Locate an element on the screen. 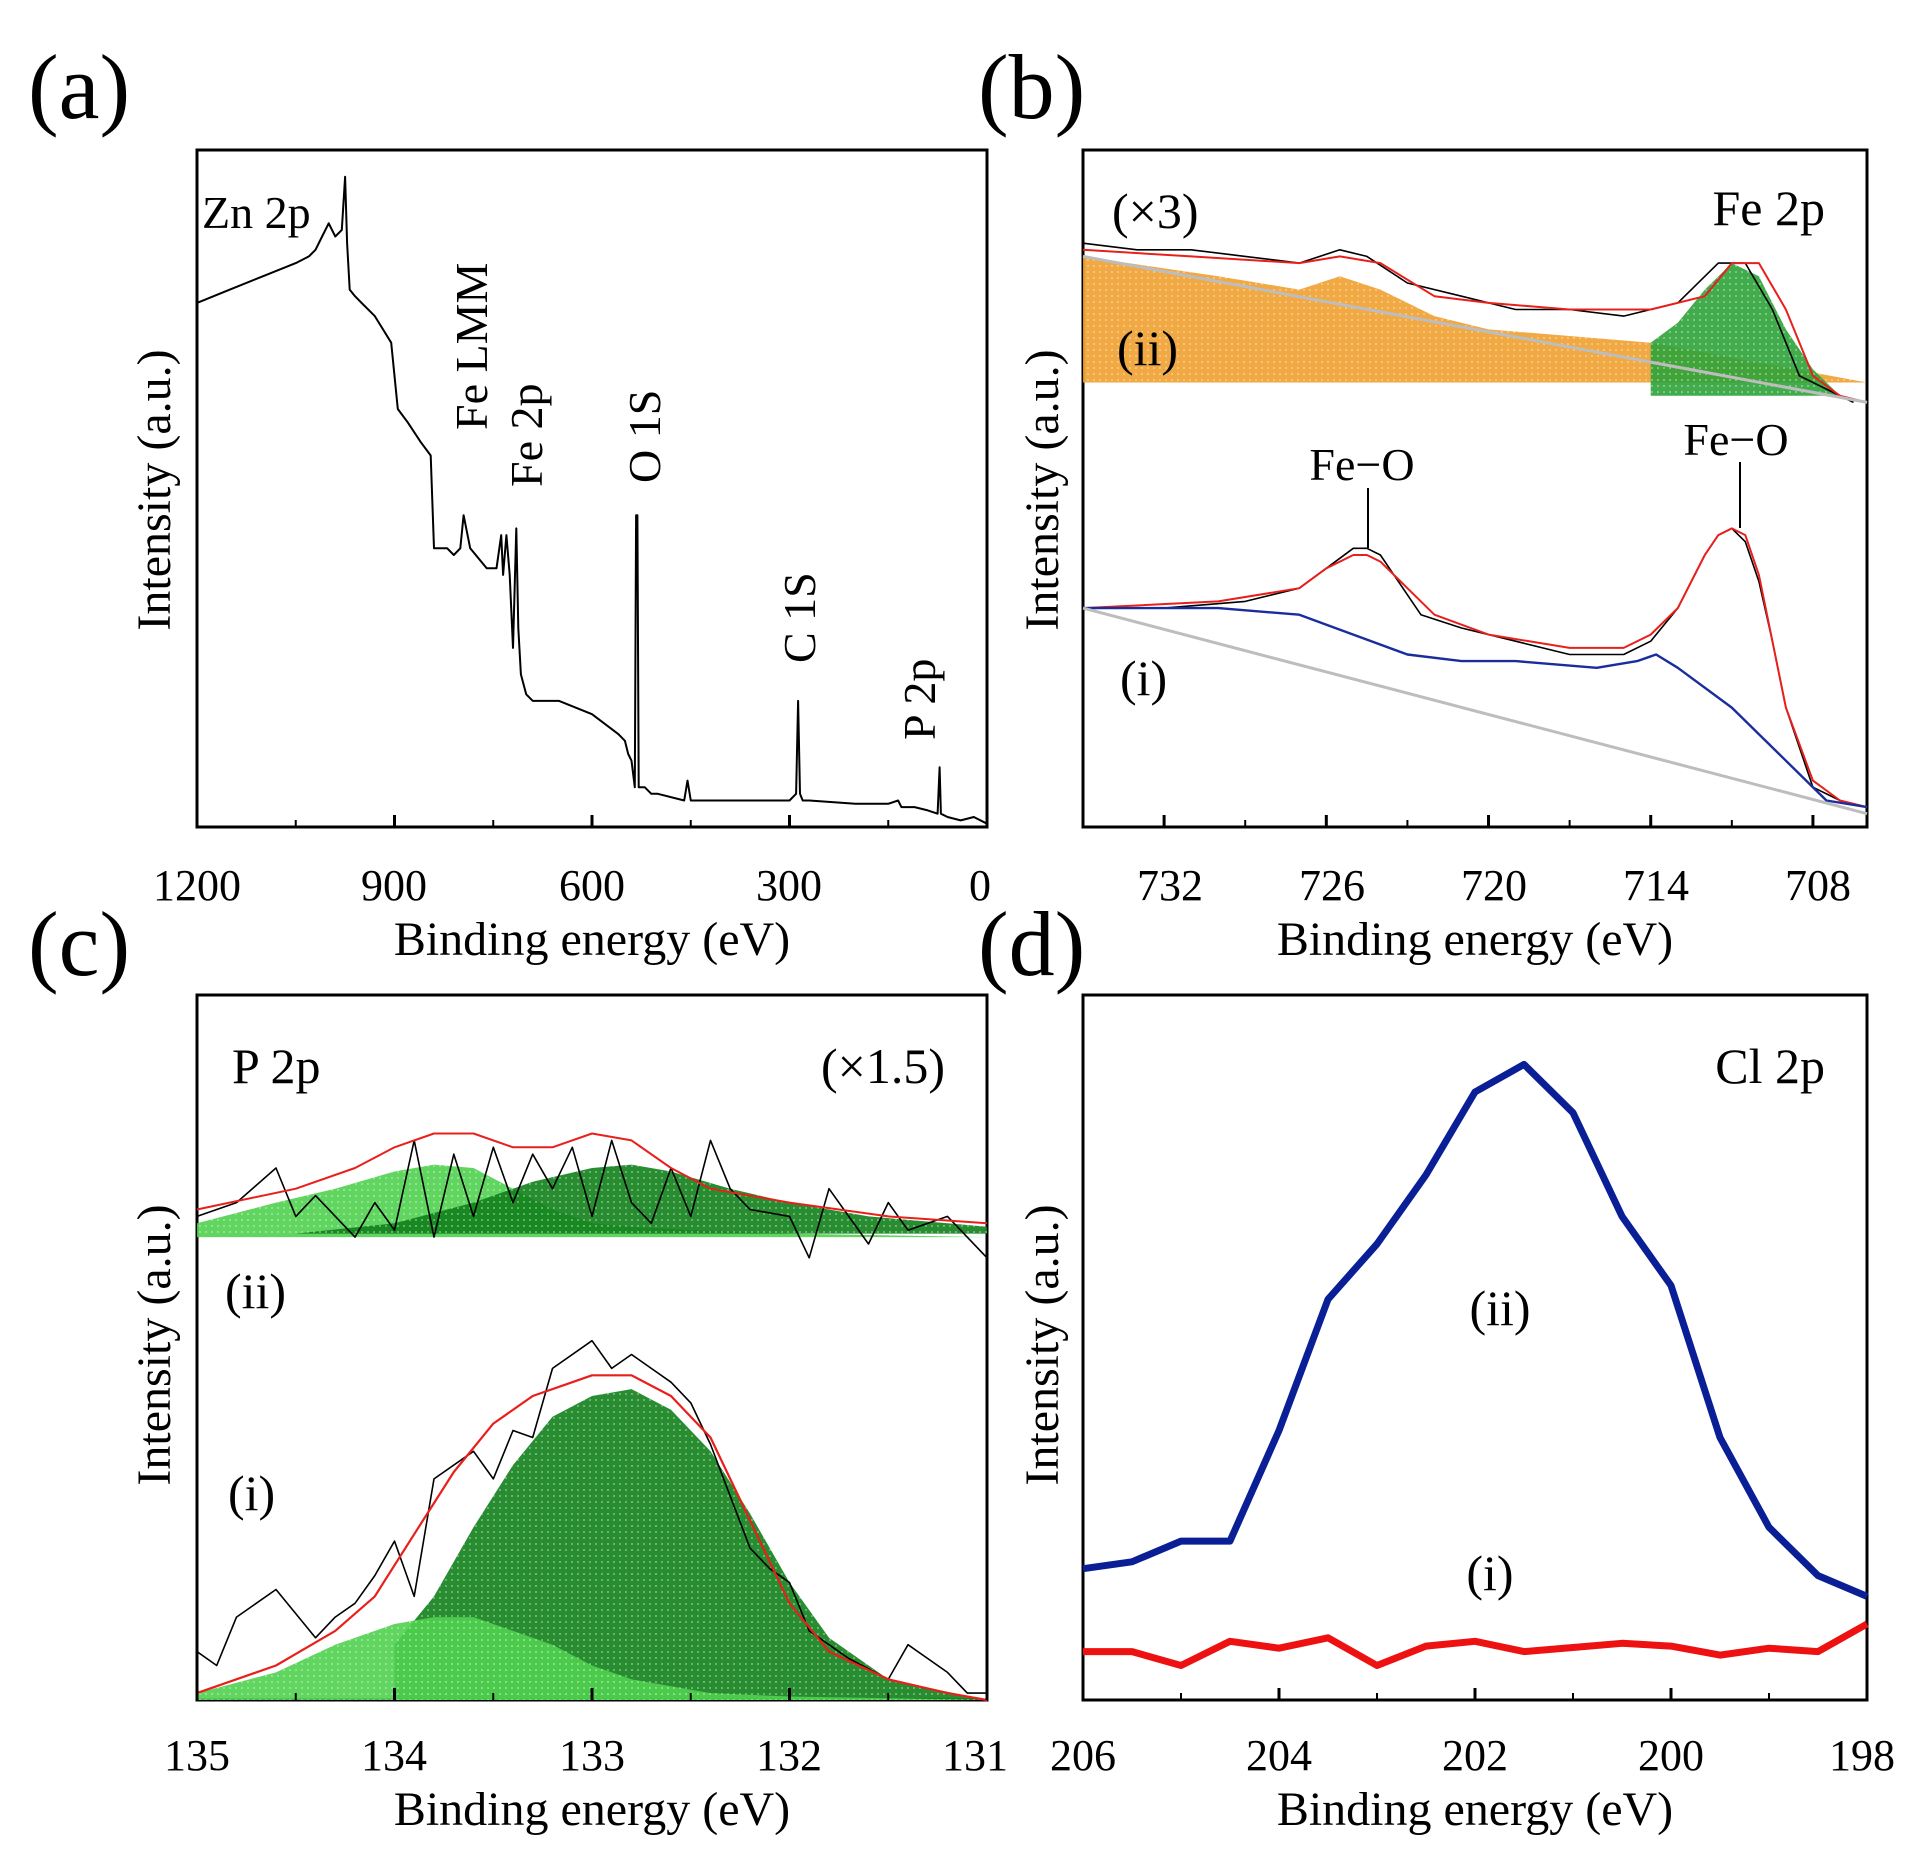  panel-a-plot-area is located at coordinates (592, 500).